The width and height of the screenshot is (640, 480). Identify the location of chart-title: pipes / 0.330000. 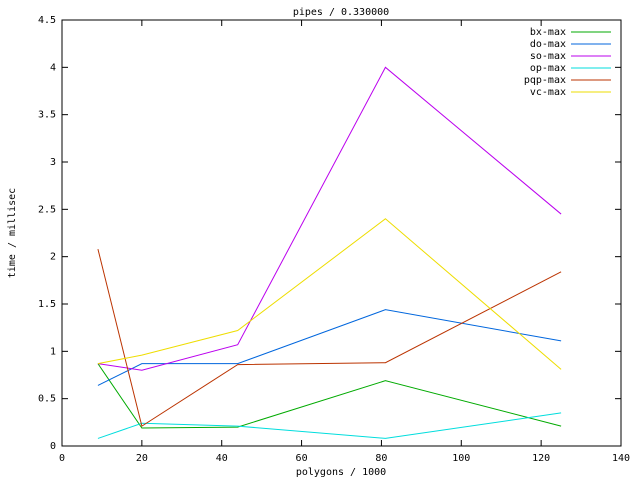
(341, 12).